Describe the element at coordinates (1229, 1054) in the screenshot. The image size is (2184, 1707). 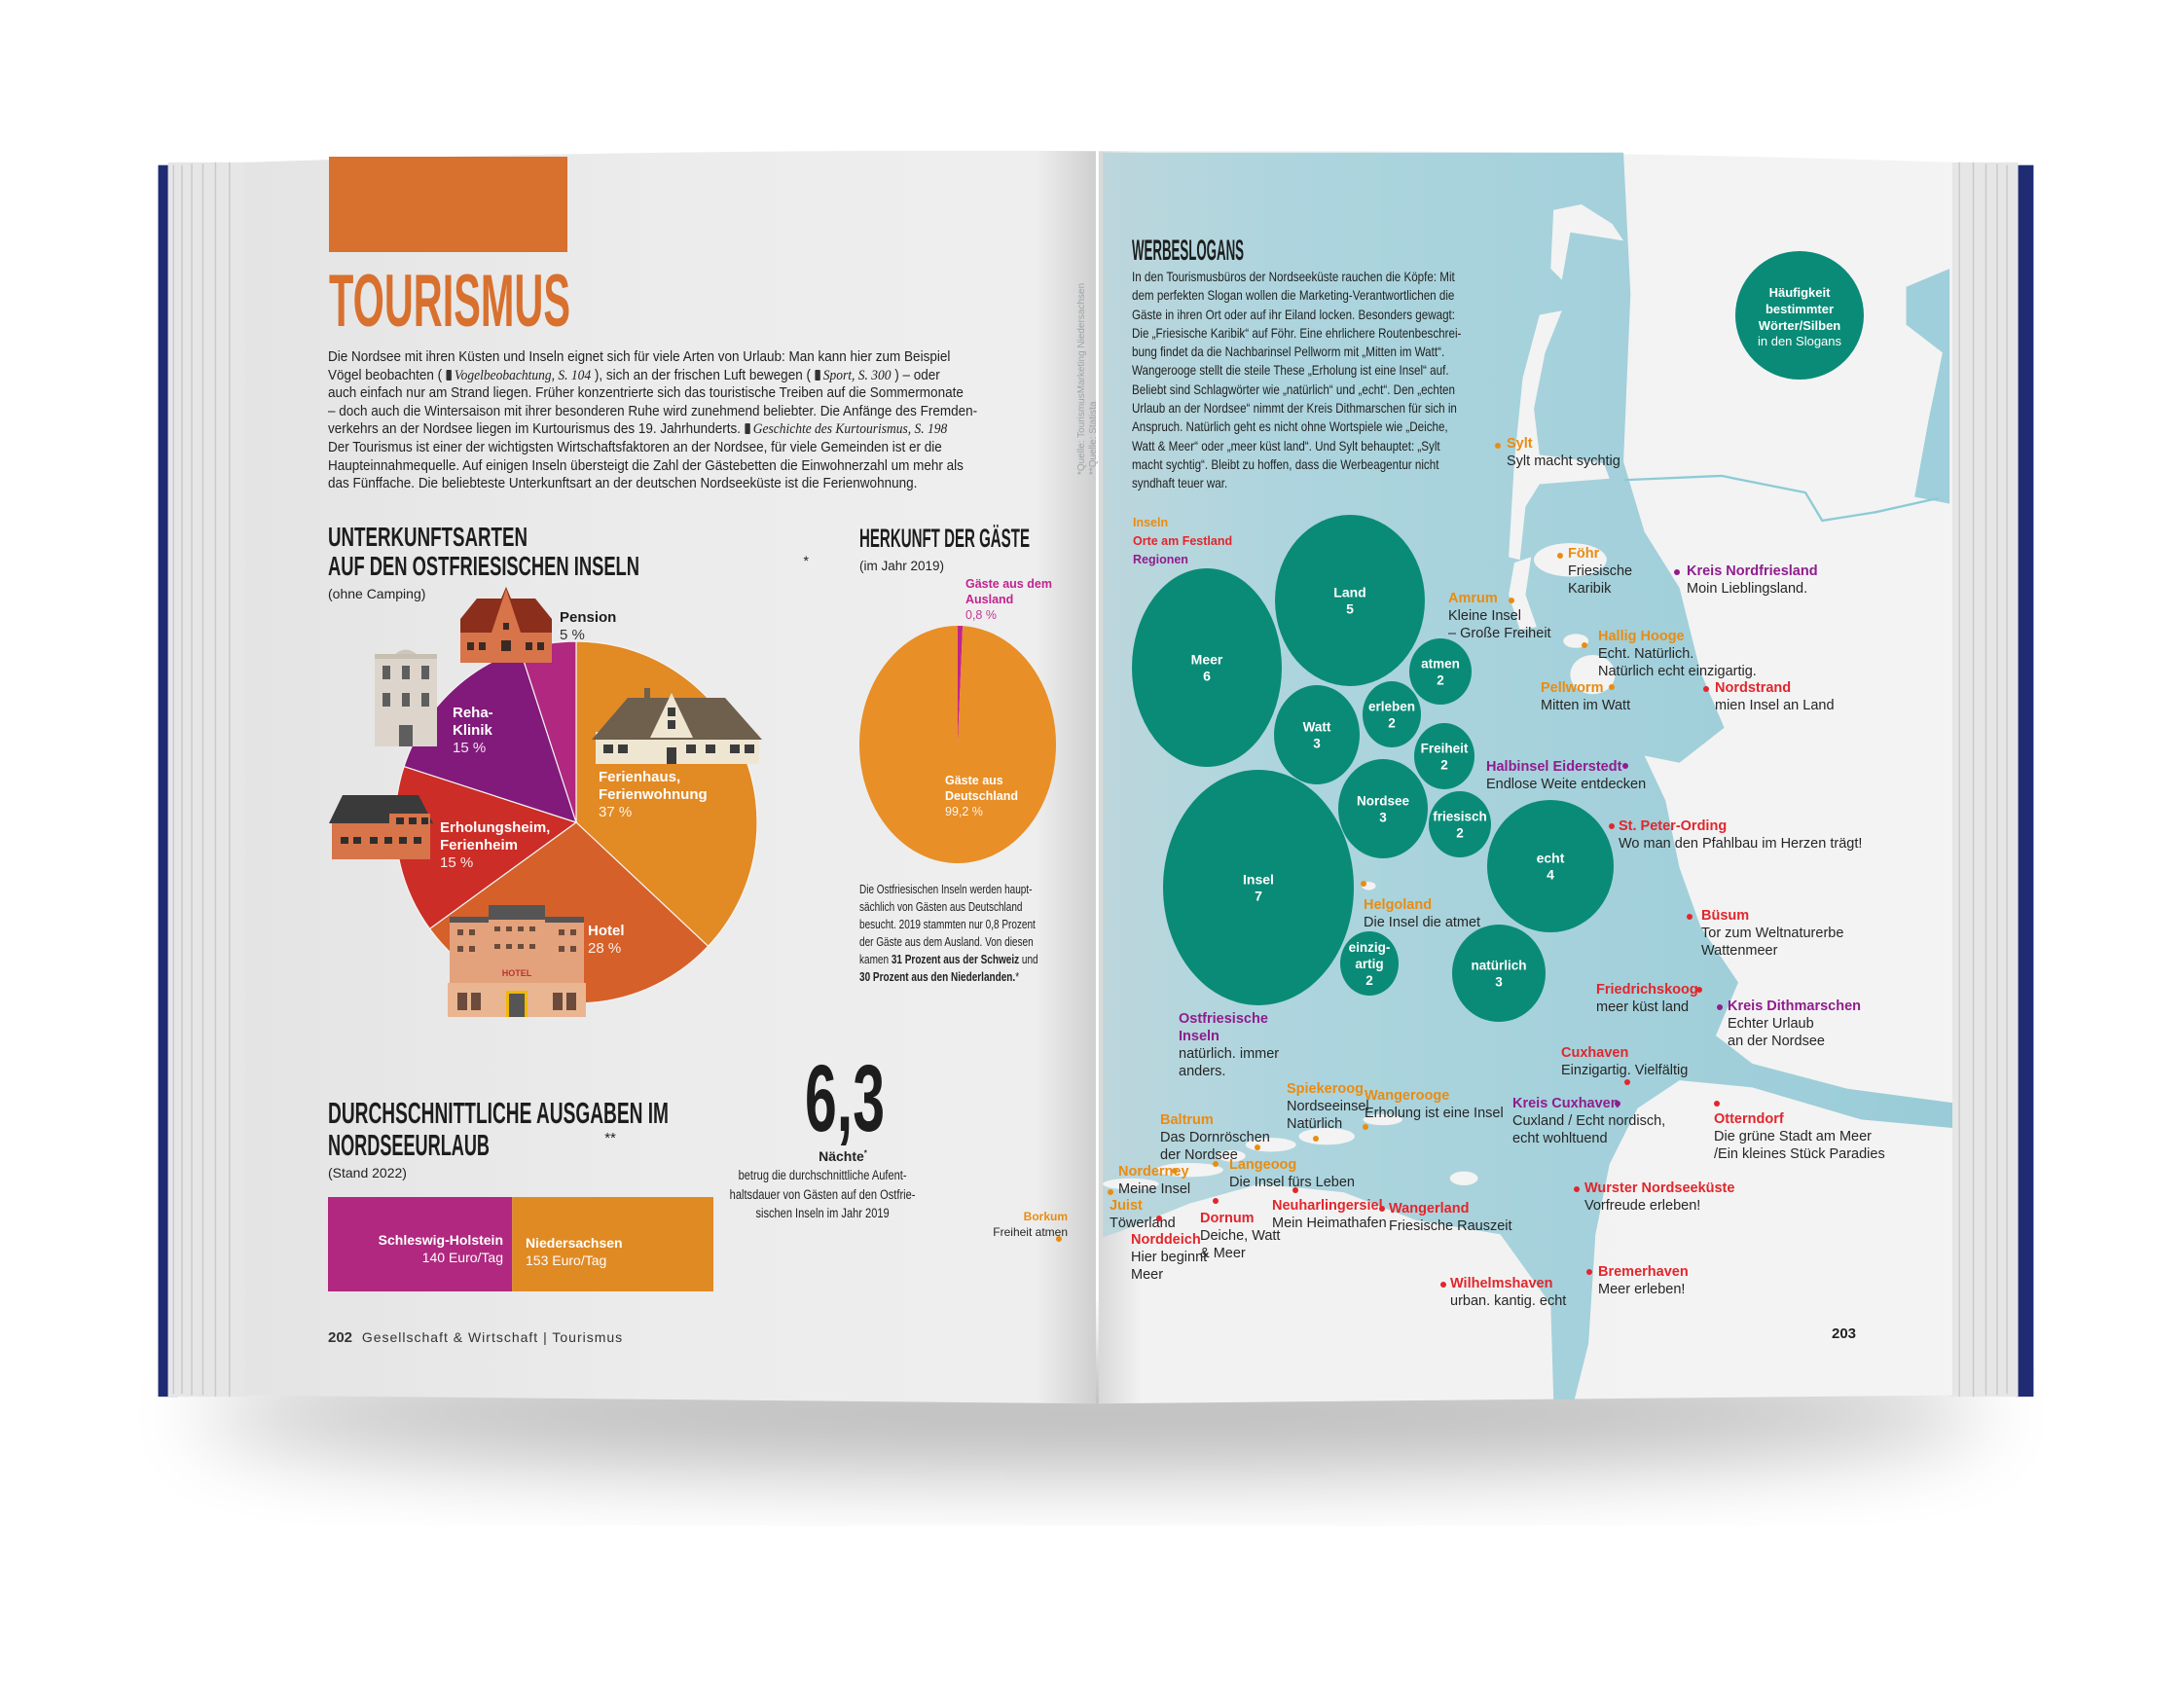
I see `place-slogan: natürlich. immer` at that location.